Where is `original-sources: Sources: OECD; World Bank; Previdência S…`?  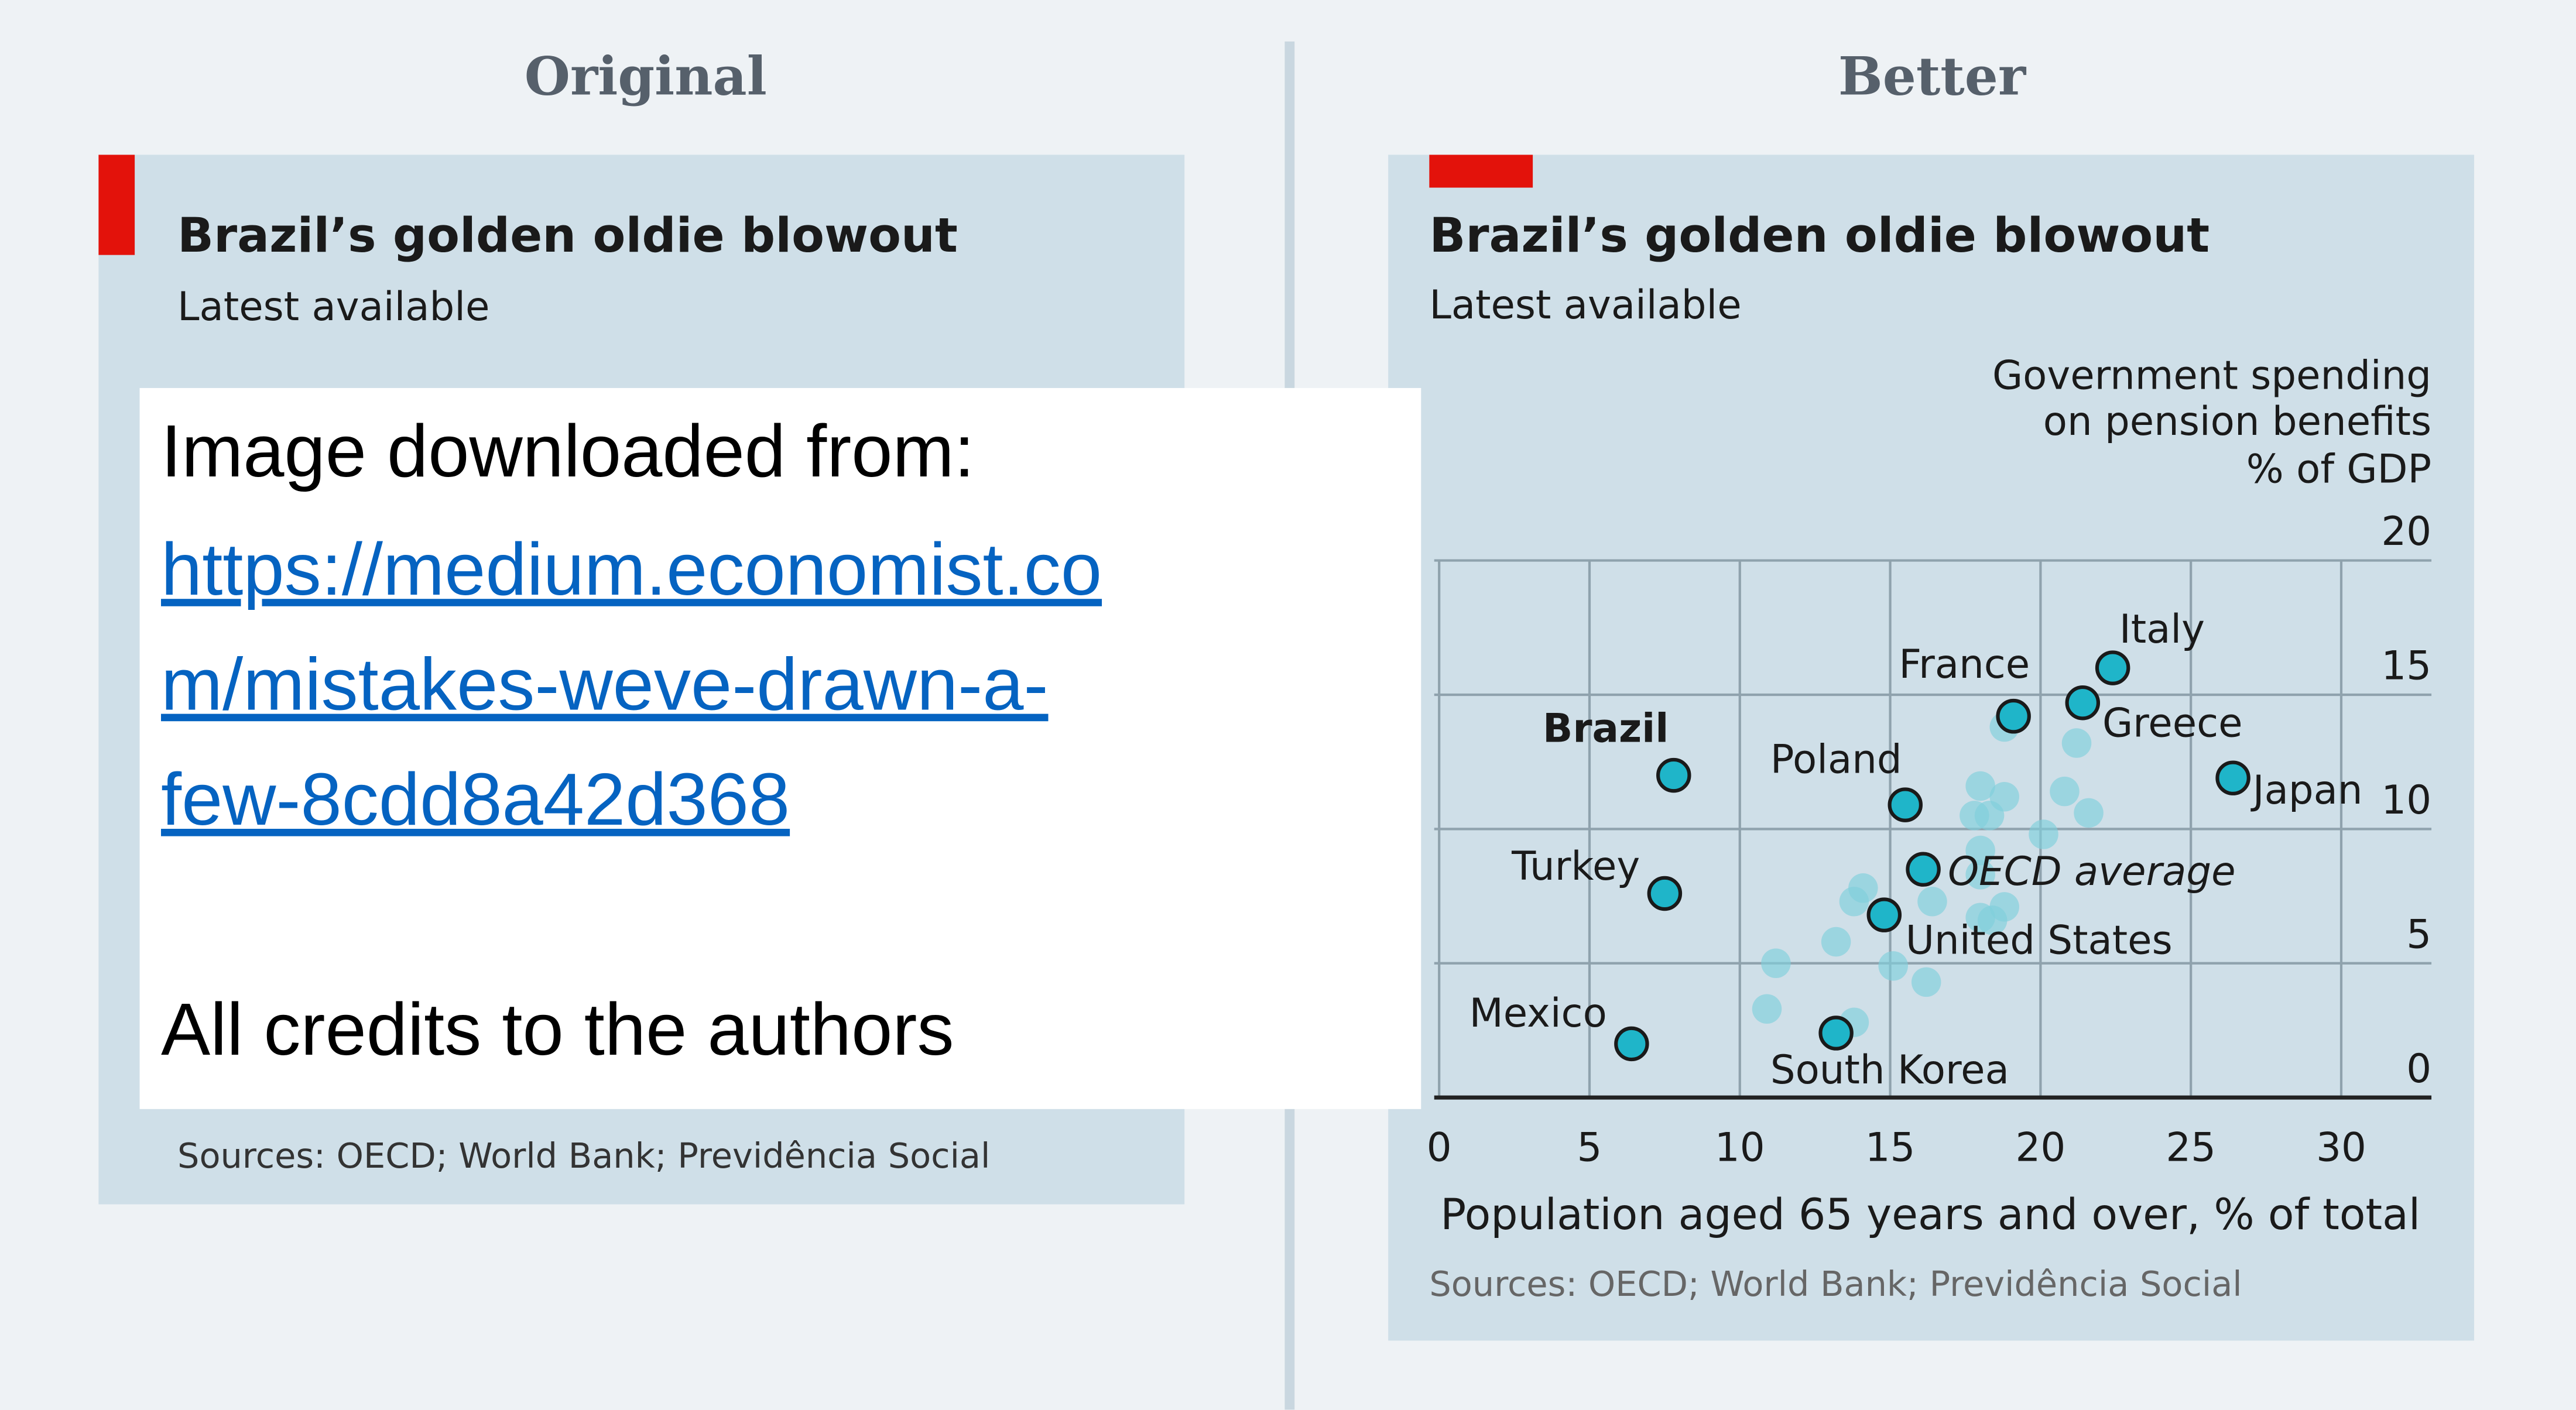
original-sources: Sources: OECD; World Bank; Previdência S… is located at coordinates (583, 1155).